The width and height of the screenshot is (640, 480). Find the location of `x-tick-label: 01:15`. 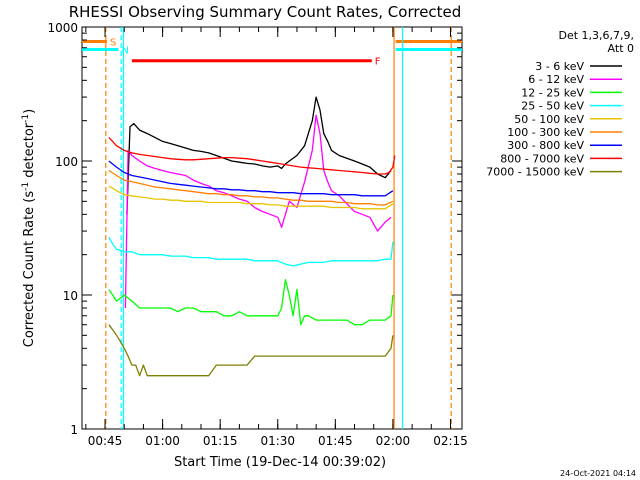

x-tick-label: 01:15 is located at coordinates (220, 441).